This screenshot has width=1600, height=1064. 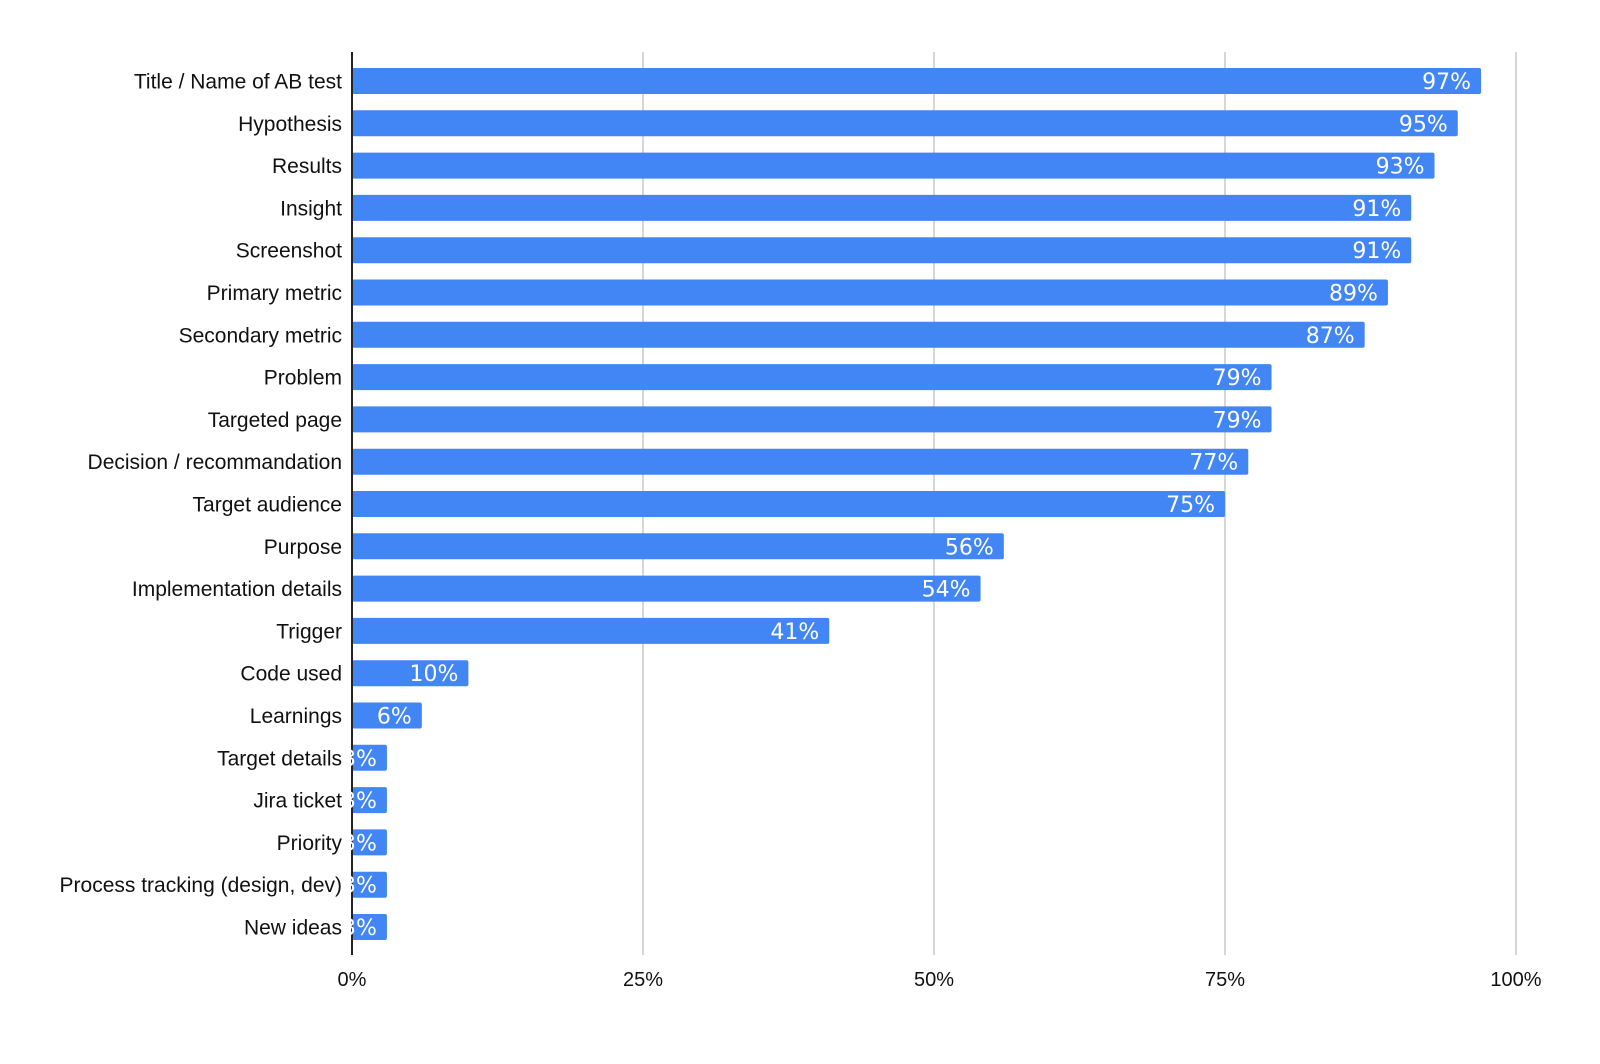 I want to click on category-label: Trigger, so click(x=309, y=631).